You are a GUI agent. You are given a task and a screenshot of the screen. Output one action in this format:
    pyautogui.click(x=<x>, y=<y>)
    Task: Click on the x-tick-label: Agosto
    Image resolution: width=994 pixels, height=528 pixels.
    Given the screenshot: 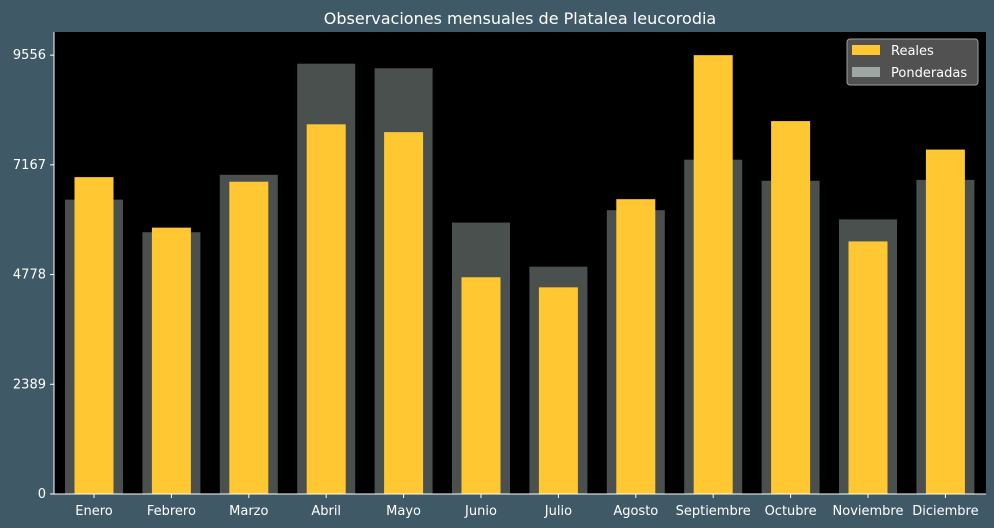 What is the action you would take?
    pyautogui.click(x=635, y=511)
    